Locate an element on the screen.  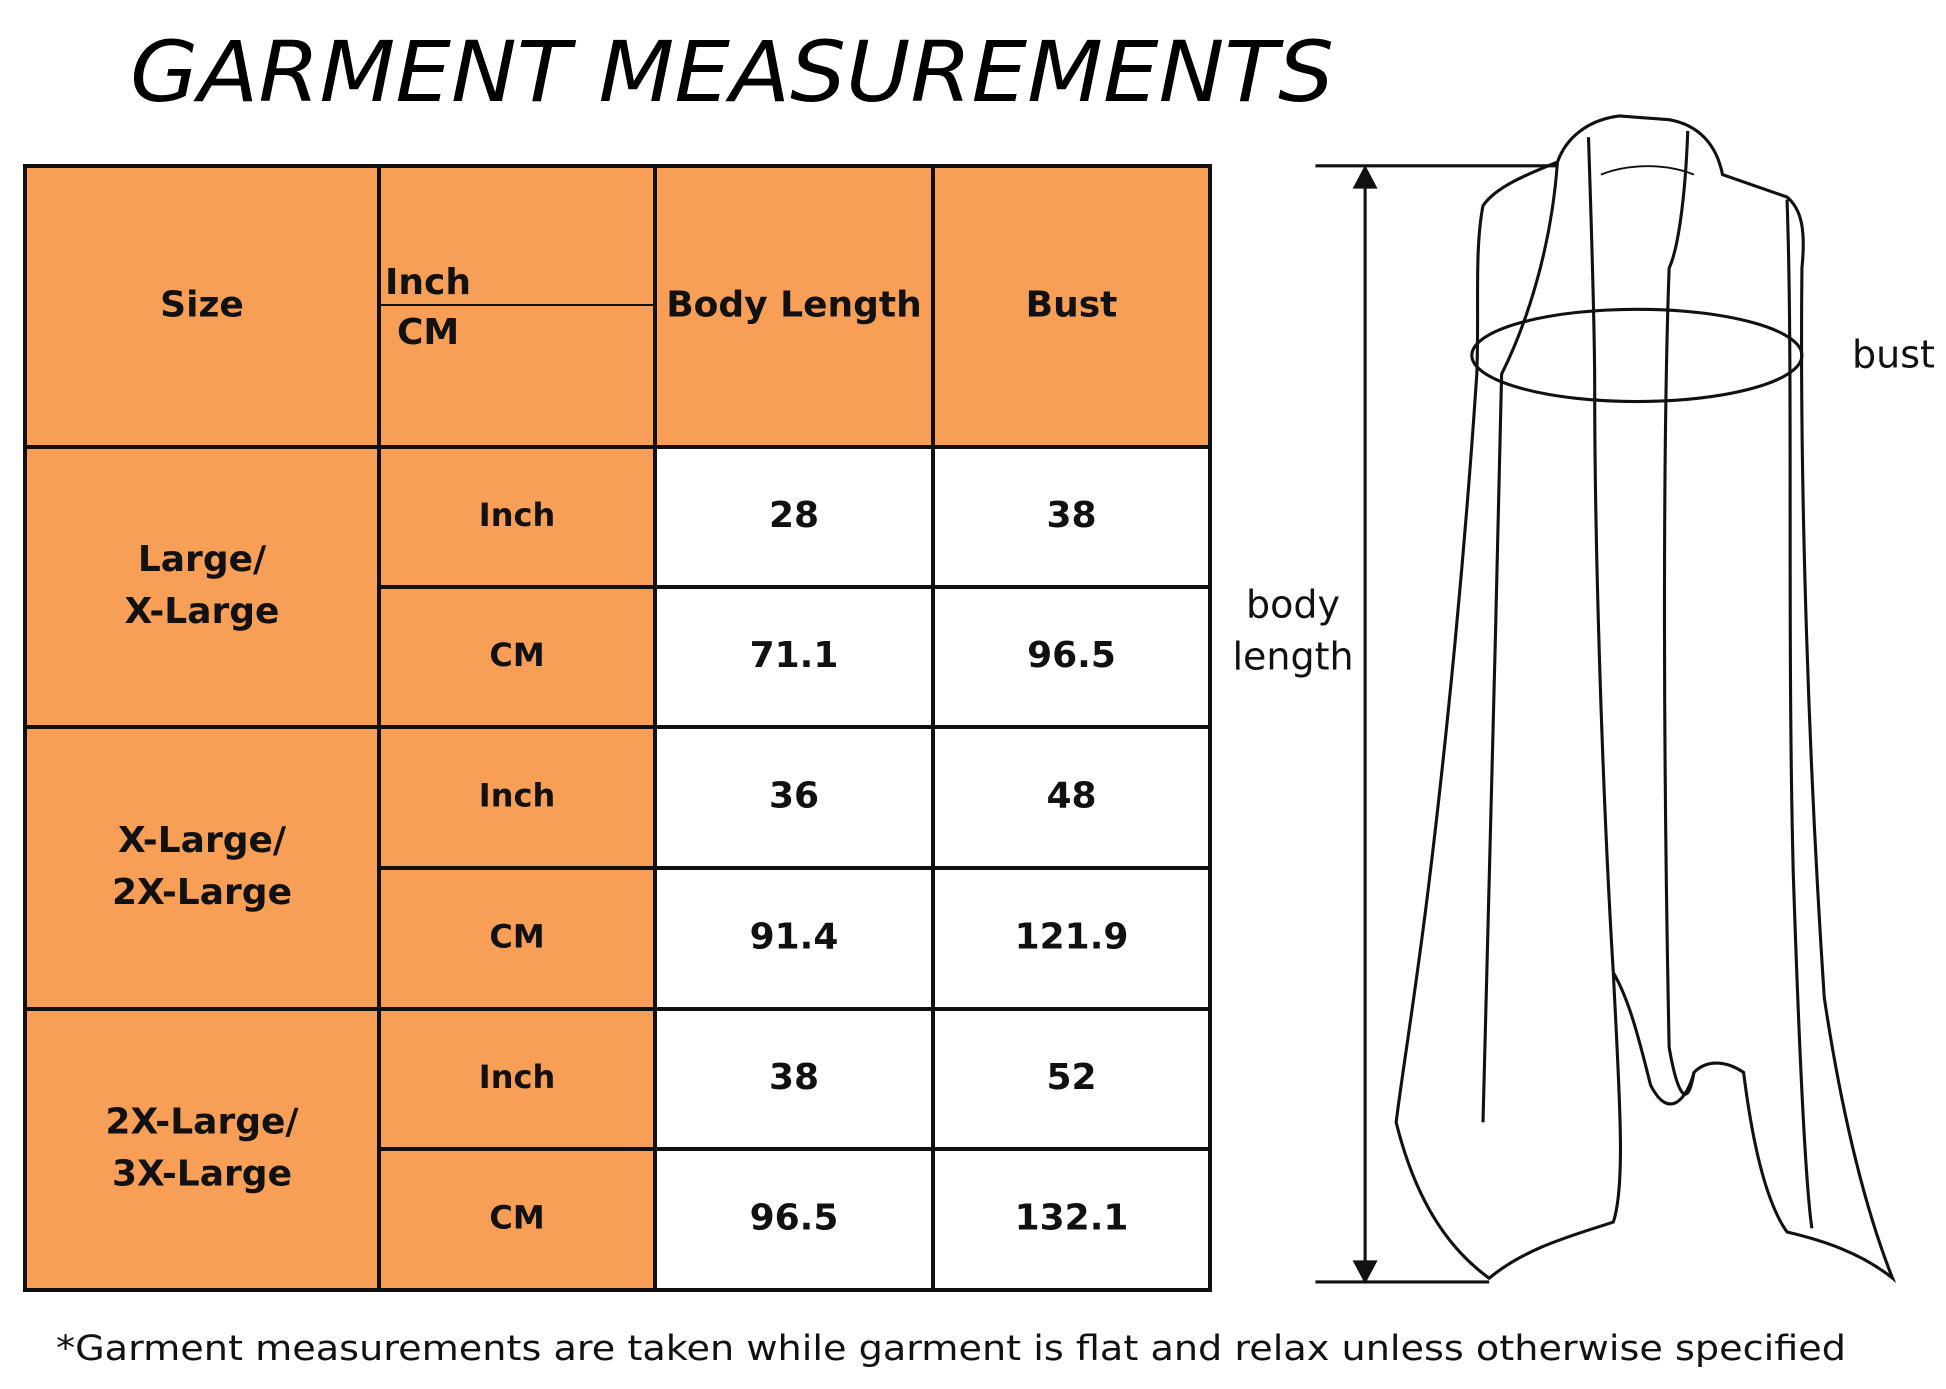
title: GARMENT MEASUREMENTS is located at coordinates (732, 72).